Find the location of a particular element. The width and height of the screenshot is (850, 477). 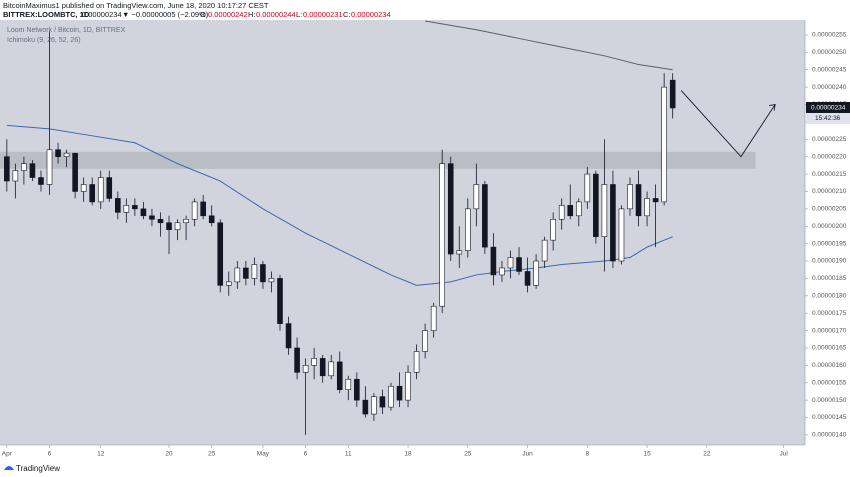

time-tag: 15:42:36 is located at coordinates (828, 118).